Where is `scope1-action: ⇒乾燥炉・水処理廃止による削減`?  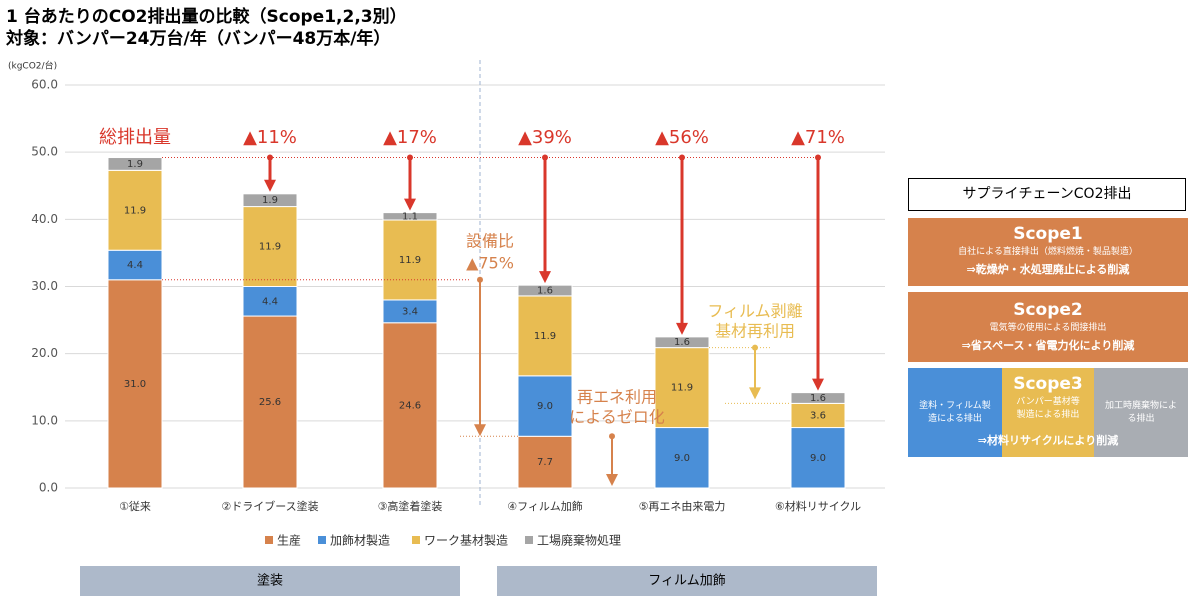 scope1-action: ⇒乾燥炉・水処理廃止による削減 is located at coordinates (1048, 269).